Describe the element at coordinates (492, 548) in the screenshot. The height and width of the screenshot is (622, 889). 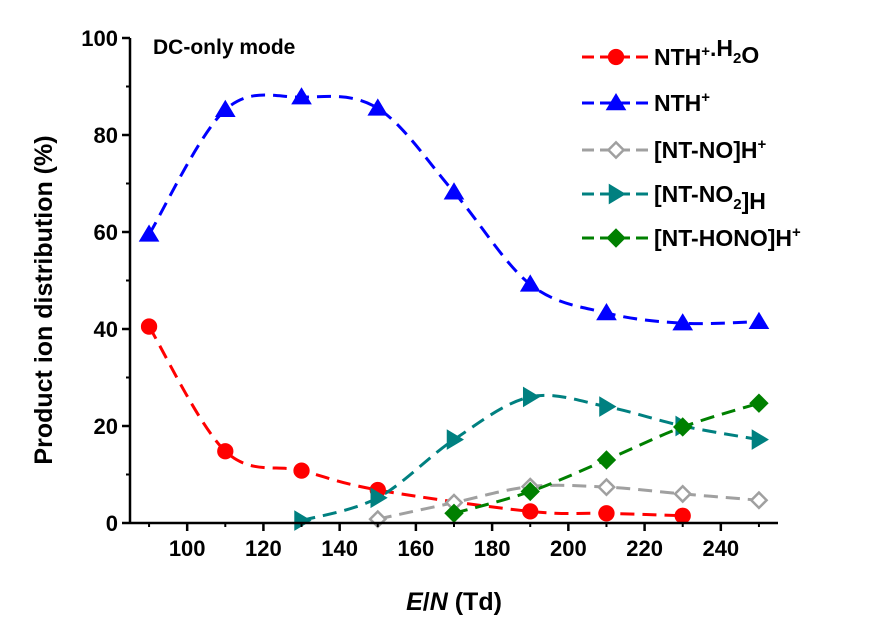
I see `x-tick-label: 180` at that location.